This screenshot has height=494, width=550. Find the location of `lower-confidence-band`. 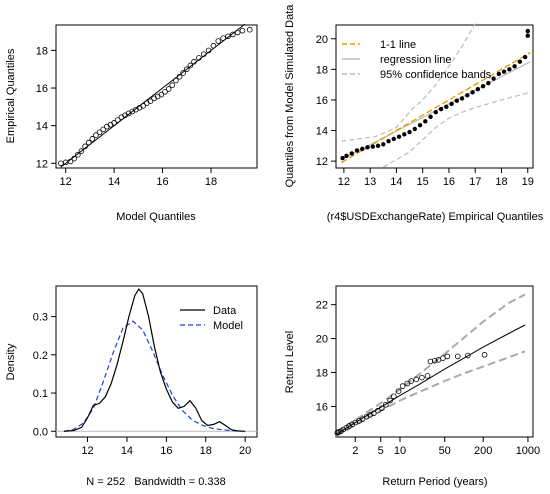

lower-confidence-band is located at coordinates (456, 129).